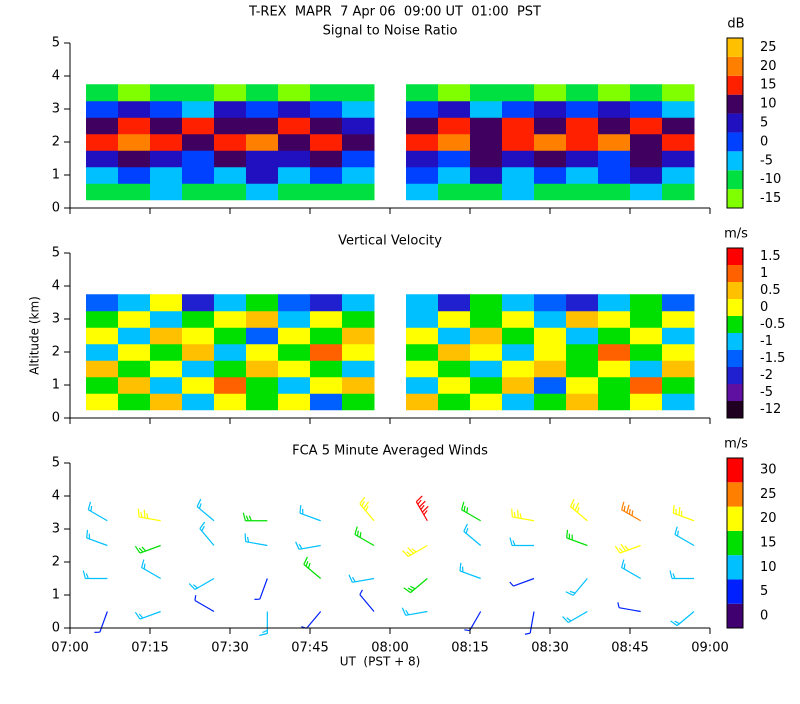 The image size is (800, 704). Describe the element at coordinates (736, 444) in the screenshot. I see `colorbar-unit: m/s` at that location.